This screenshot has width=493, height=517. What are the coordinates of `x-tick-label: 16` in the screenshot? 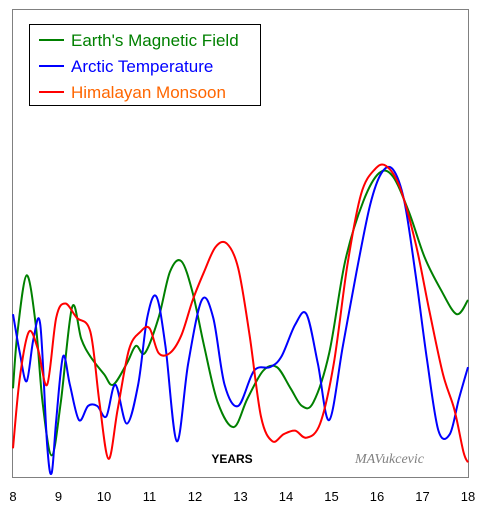 It's located at (377, 496).